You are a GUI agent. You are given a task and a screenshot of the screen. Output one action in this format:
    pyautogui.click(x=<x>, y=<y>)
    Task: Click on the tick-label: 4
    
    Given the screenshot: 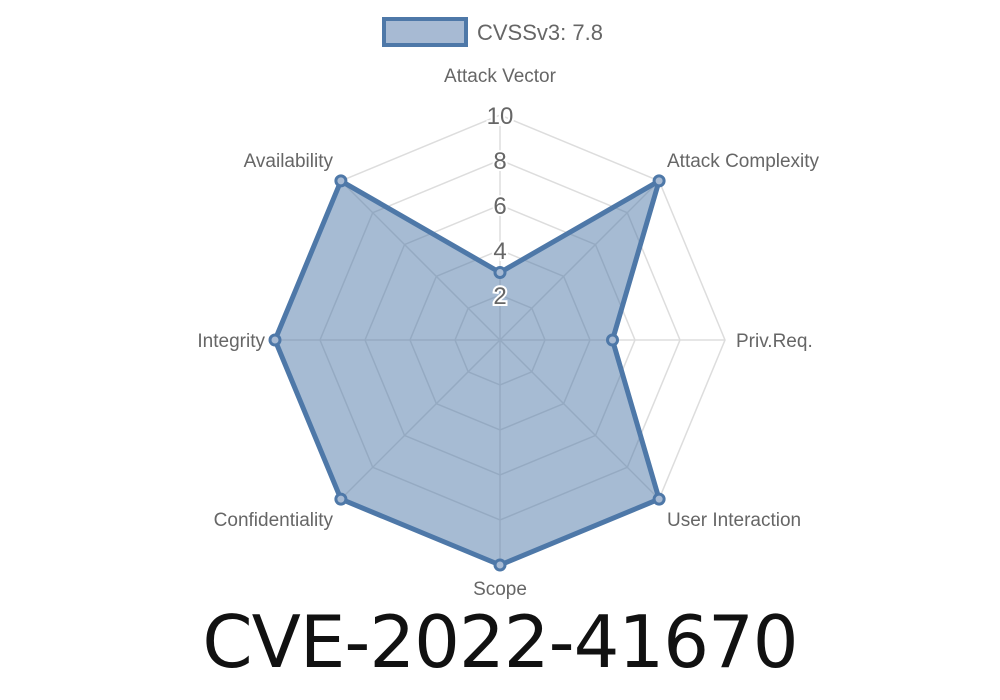 What is the action you would take?
    pyautogui.click(x=499, y=251)
    